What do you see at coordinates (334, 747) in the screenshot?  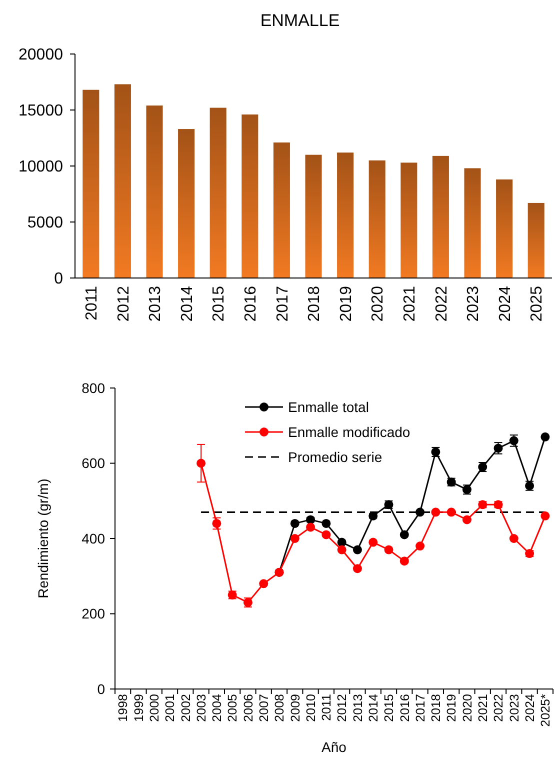 I see `x-axis-title: Año` at bounding box center [334, 747].